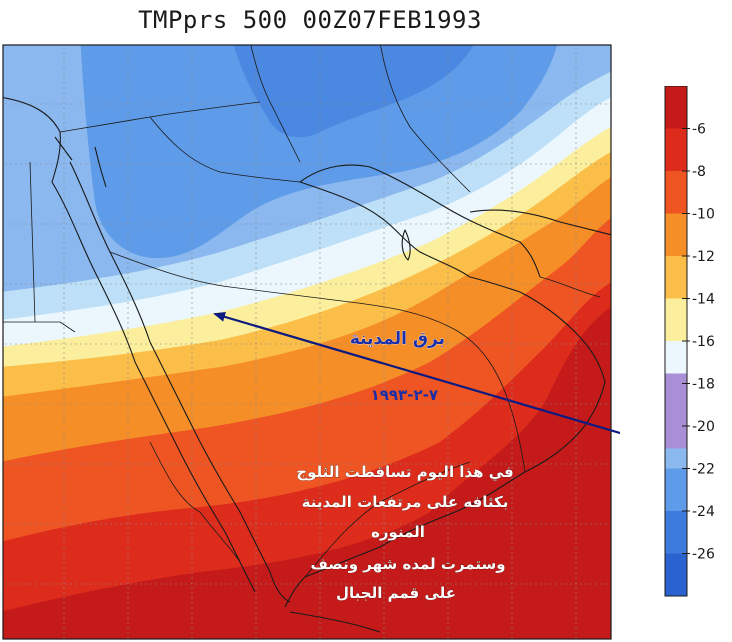 Image resolution: width=732 pixels, height=642 pixels. Describe the element at coordinates (703, 555) in the screenshot. I see `colorbar-tick-label: -26` at that location.